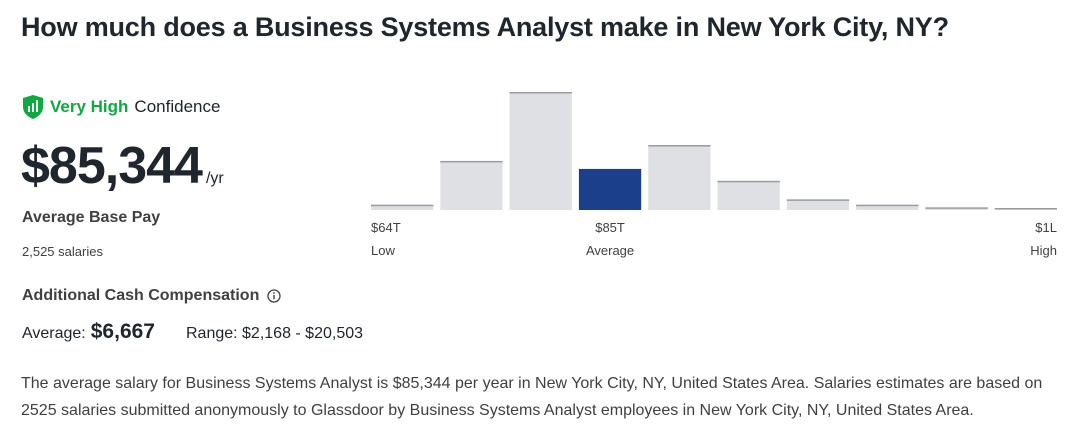  What do you see at coordinates (1043, 250) in the screenshot?
I see `tick-label-high: High` at bounding box center [1043, 250].